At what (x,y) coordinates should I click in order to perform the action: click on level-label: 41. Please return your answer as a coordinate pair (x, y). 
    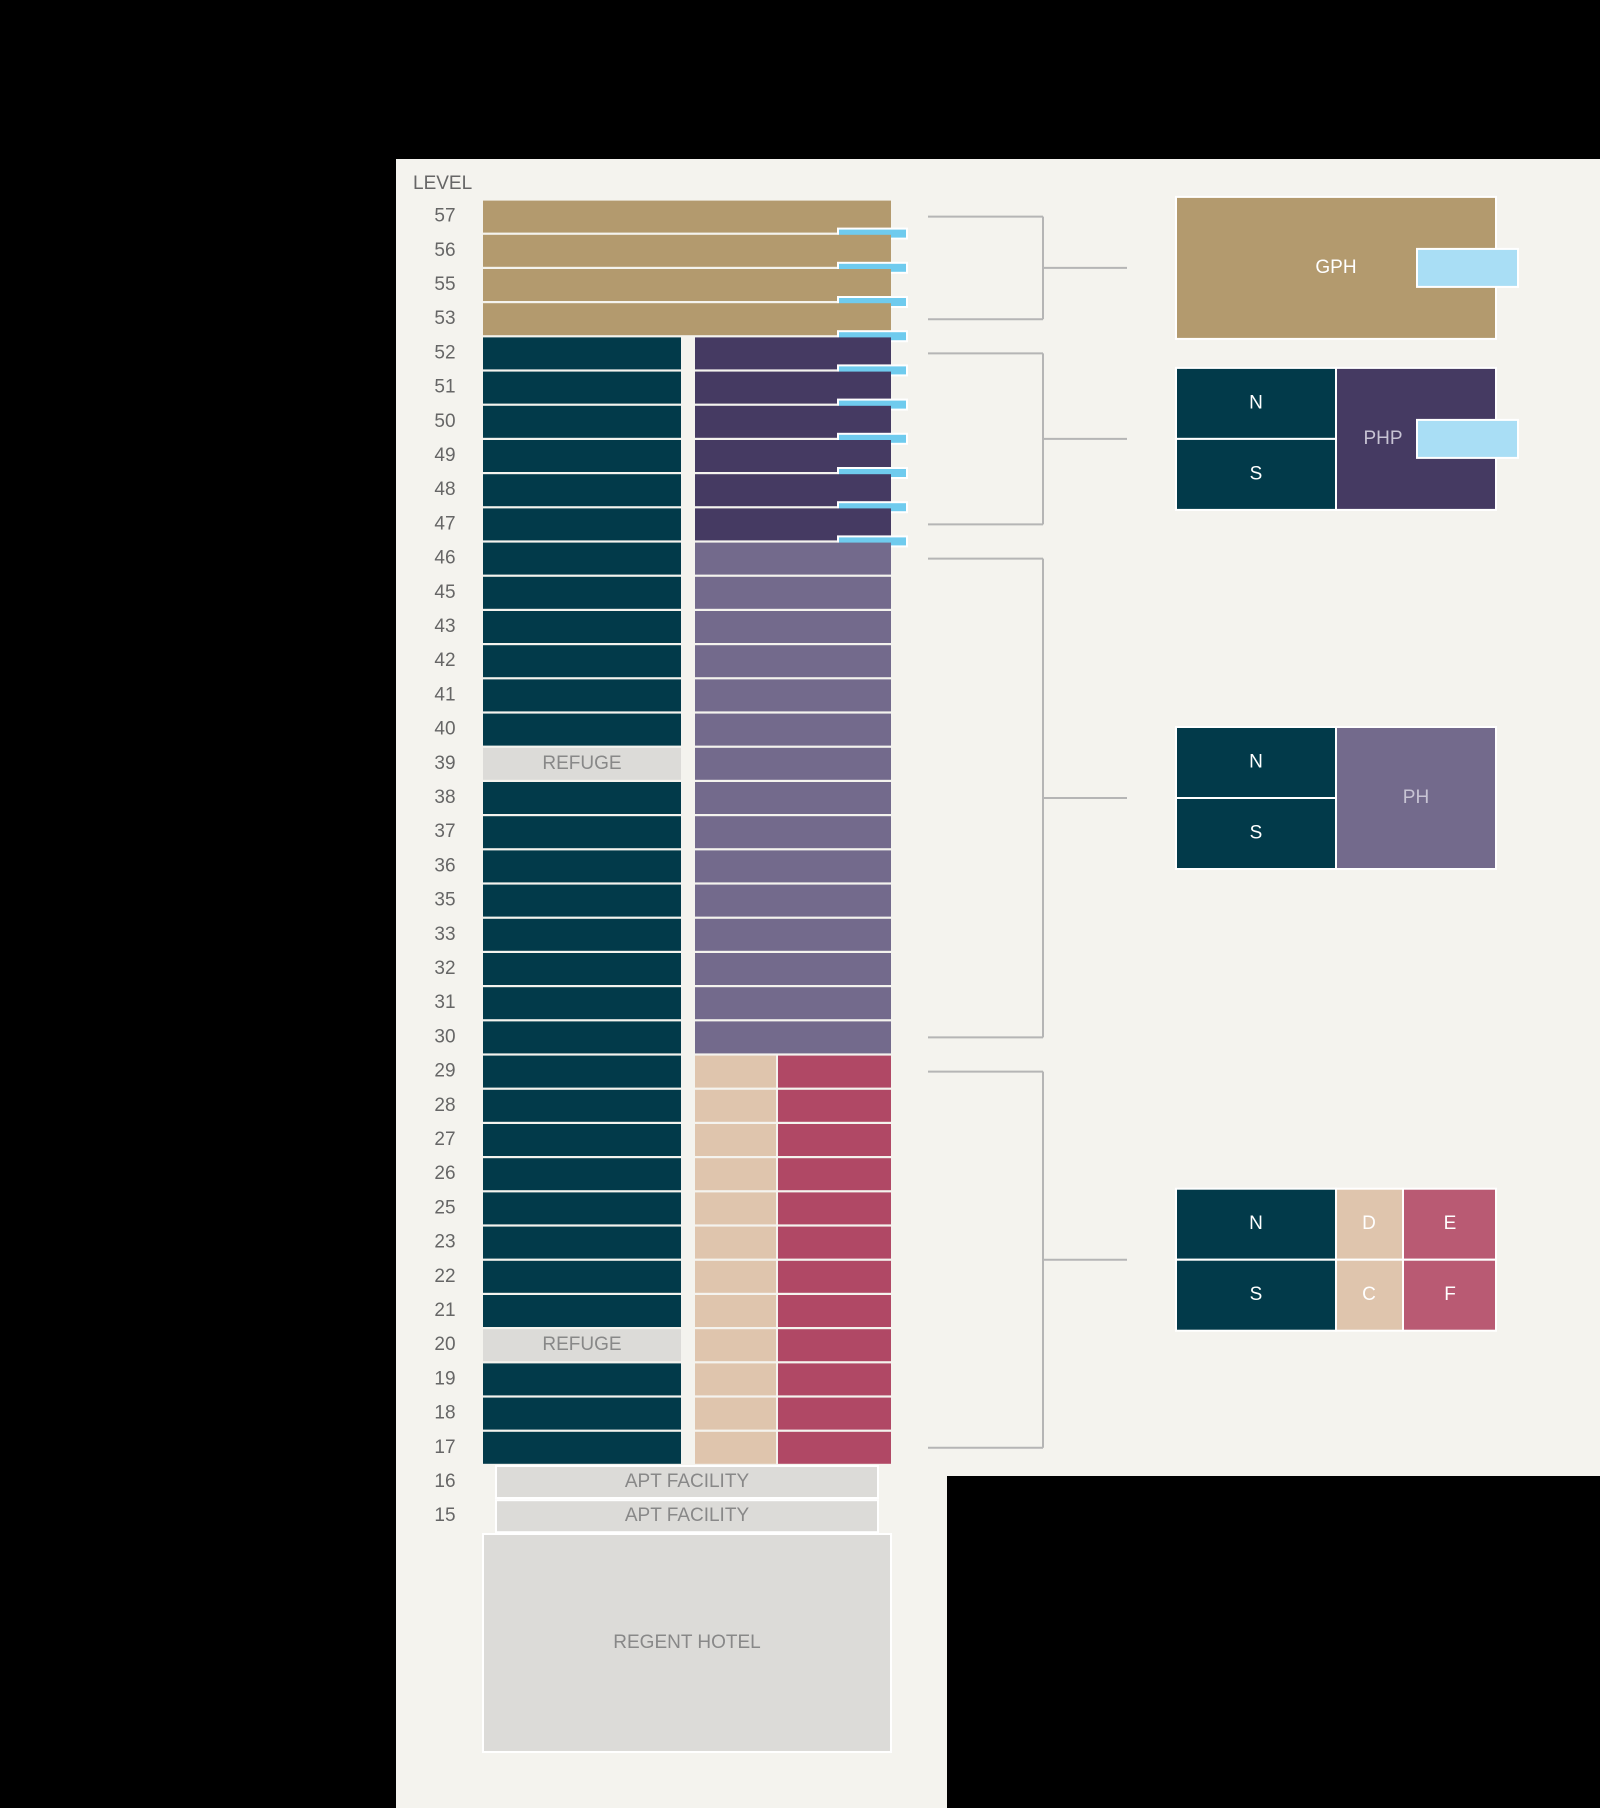
    Looking at the image, I should click on (444, 694).